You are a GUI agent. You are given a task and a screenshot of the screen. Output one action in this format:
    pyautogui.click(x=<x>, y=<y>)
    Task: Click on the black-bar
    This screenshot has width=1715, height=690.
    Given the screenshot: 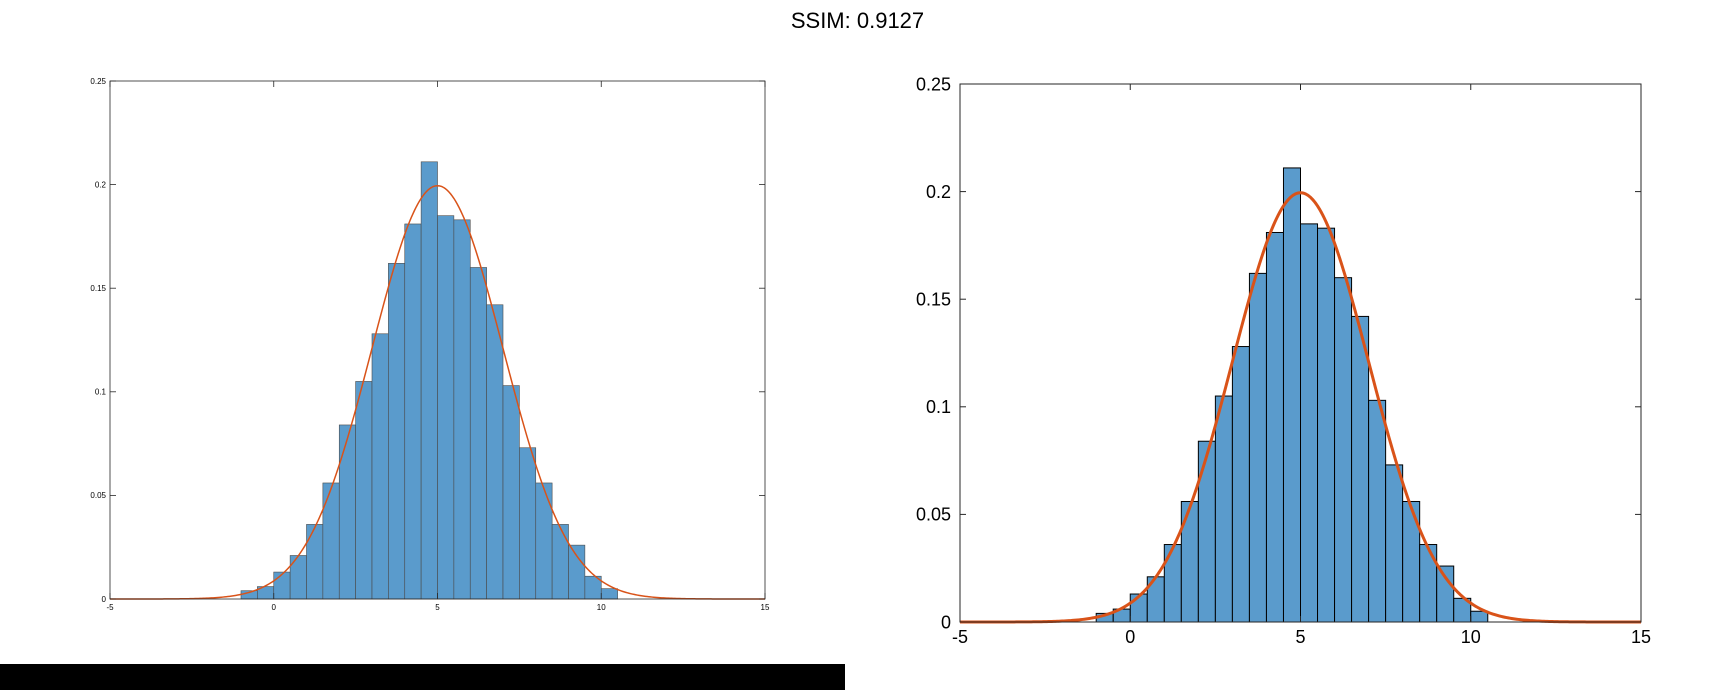 What is the action you would take?
    pyautogui.click(x=422, y=677)
    